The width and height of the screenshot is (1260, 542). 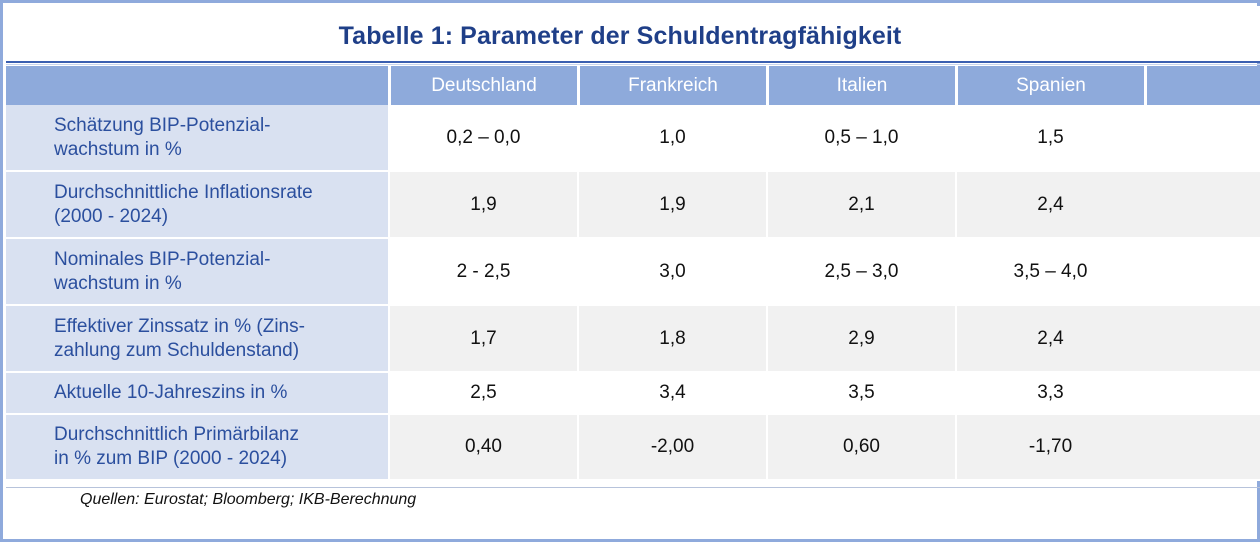 What do you see at coordinates (111, 216) in the screenshot?
I see `row-label-line: (2000 - 2024)` at bounding box center [111, 216].